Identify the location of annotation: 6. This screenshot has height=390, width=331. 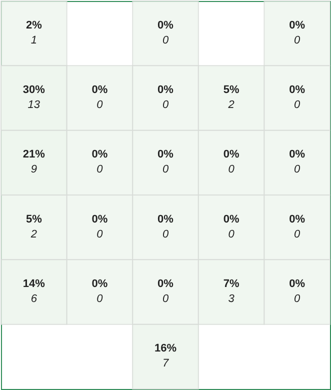
(34, 299).